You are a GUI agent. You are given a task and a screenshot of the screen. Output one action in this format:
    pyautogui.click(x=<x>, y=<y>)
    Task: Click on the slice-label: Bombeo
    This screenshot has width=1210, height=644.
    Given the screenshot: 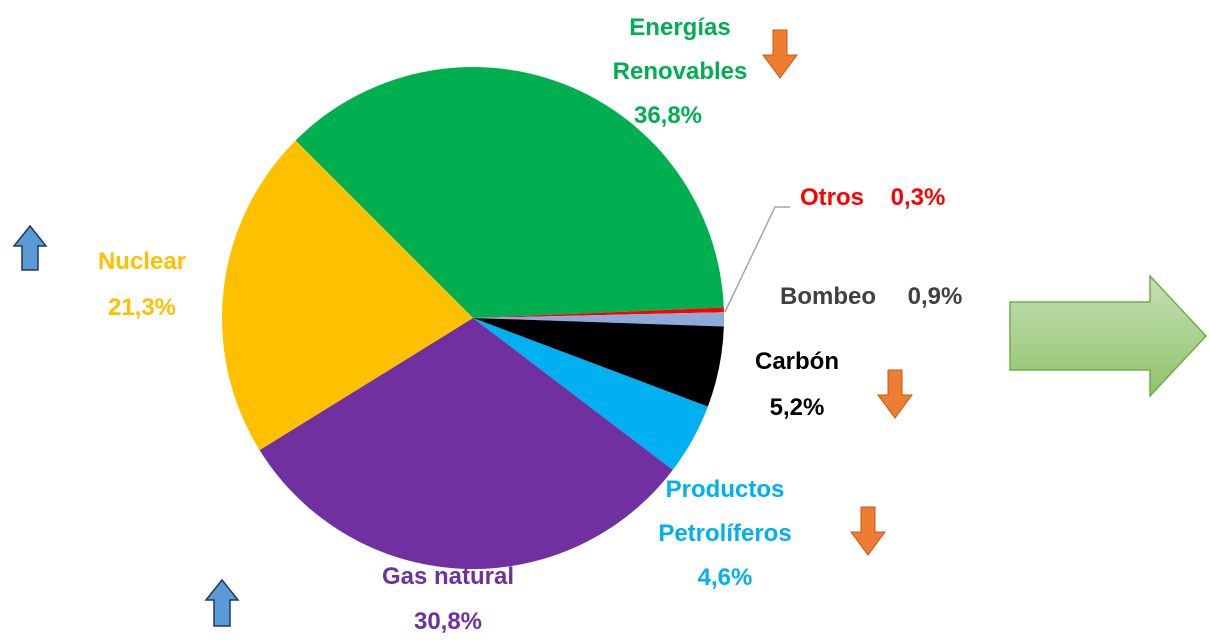 What is the action you would take?
    pyautogui.click(x=828, y=296)
    